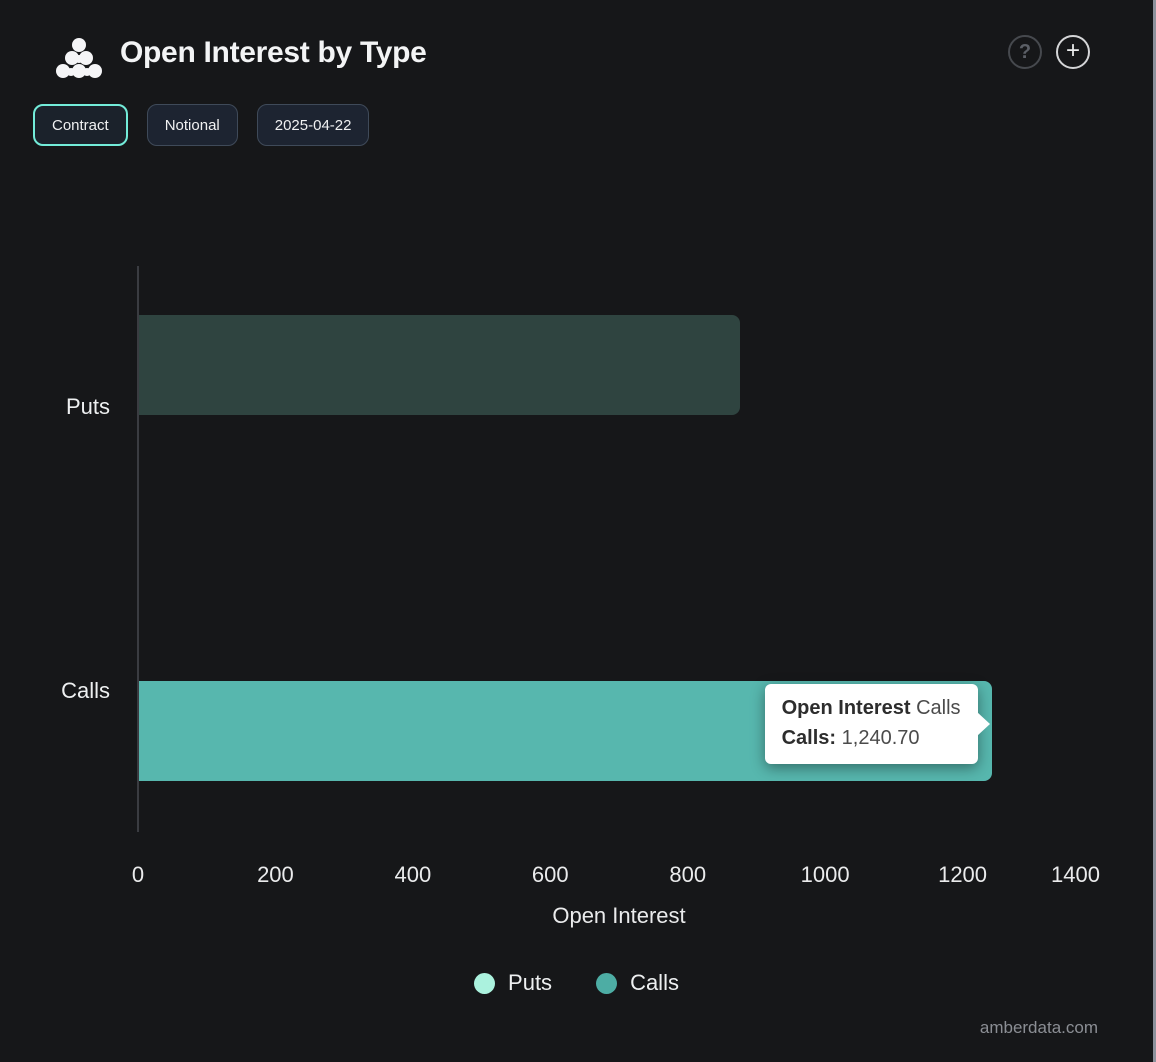  Describe the element at coordinates (313, 125) in the screenshot. I see `toolbar-button-2025-04-22: 2025-04-22` at that location.